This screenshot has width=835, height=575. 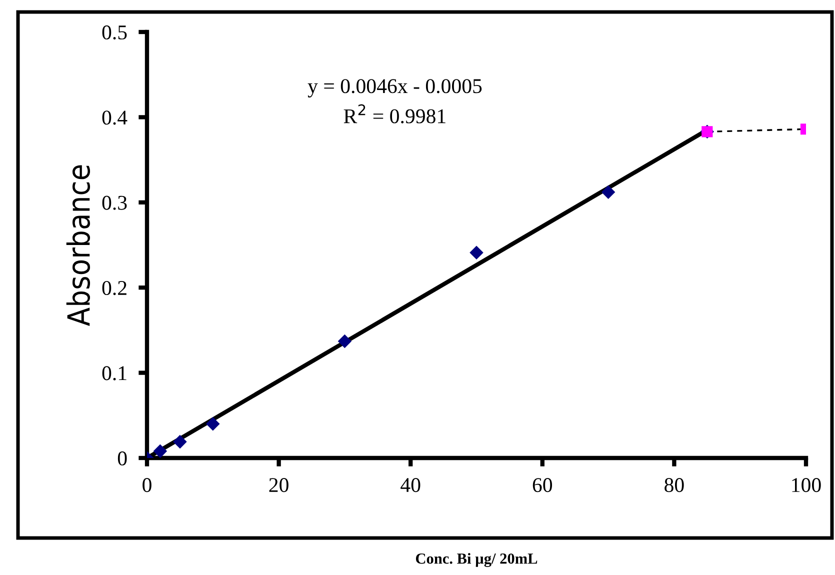 I want to click on x-tick-label: 20, so click(x=278, y=485).